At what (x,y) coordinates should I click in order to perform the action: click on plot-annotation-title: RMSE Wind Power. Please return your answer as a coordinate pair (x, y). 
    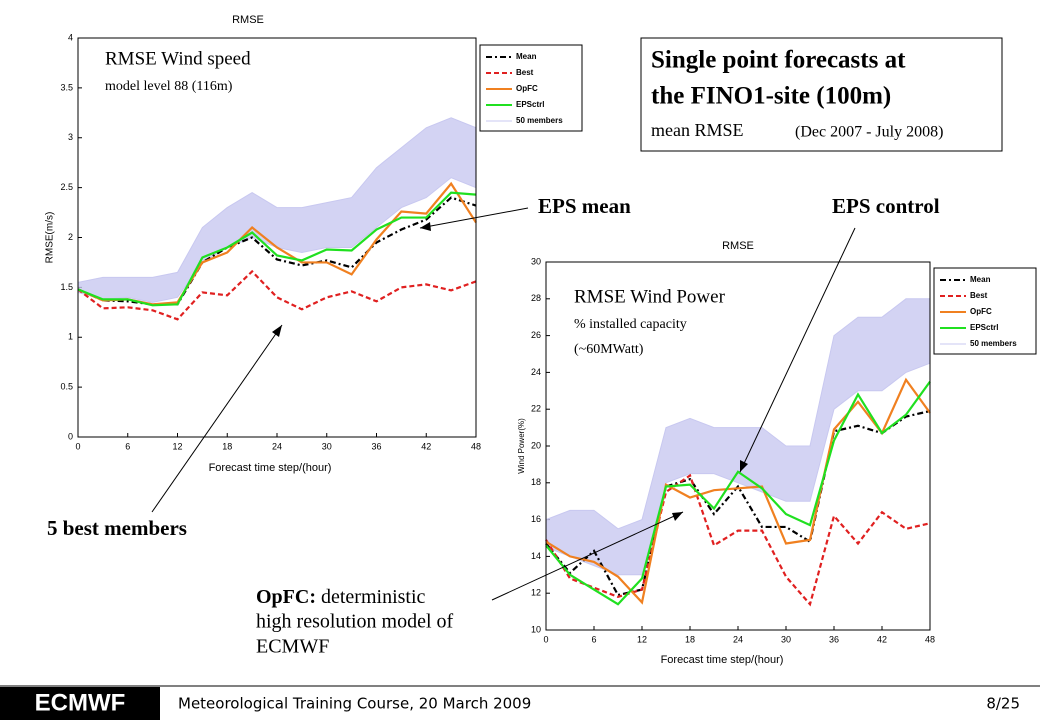
    Looking at the image, I should click on (650, 296).